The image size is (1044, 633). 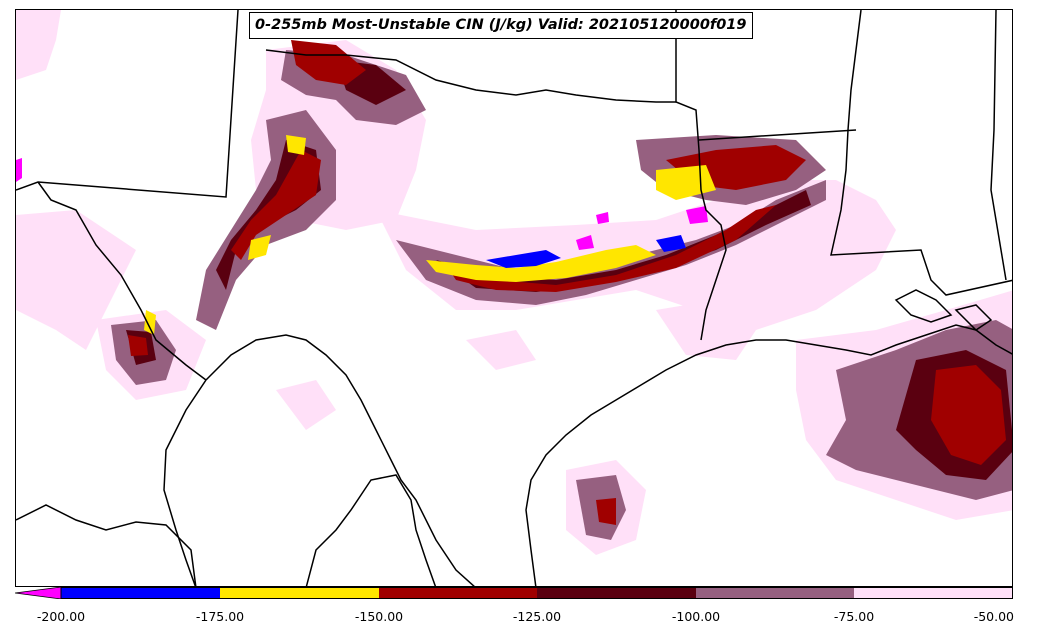 I want to click on colorbar-tick-label: -125.00, so click(x=537, y=616).